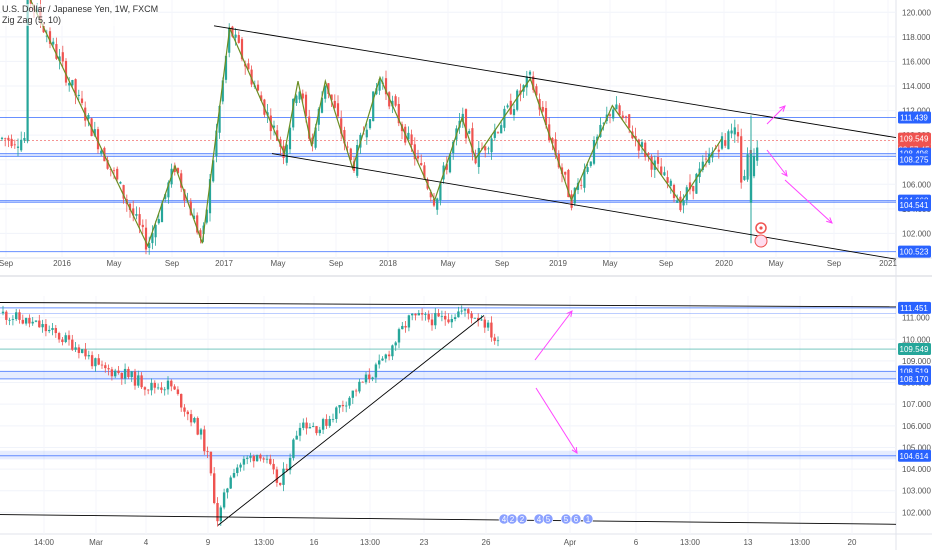  What do you see at coordinates (761, 241) in the screenshot?
I see `flag-icon` at bounding box center [761, 241].